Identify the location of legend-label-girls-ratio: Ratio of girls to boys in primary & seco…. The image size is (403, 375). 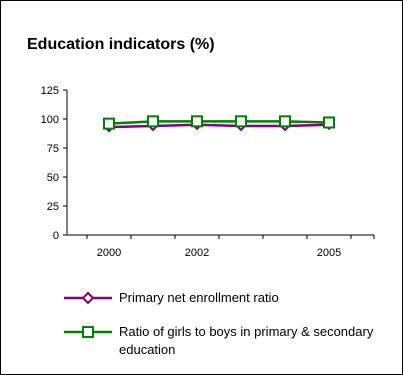
(246, 340).